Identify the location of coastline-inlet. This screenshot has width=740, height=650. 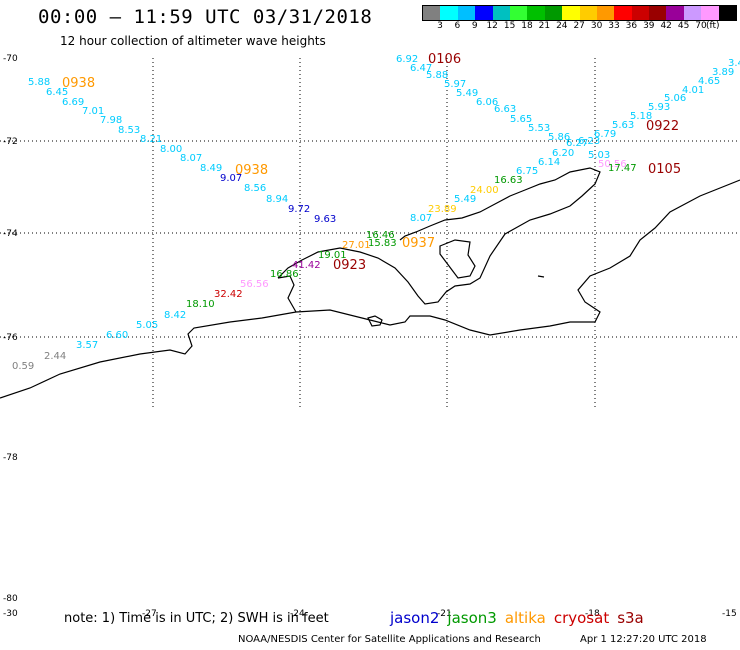
(287, 294).